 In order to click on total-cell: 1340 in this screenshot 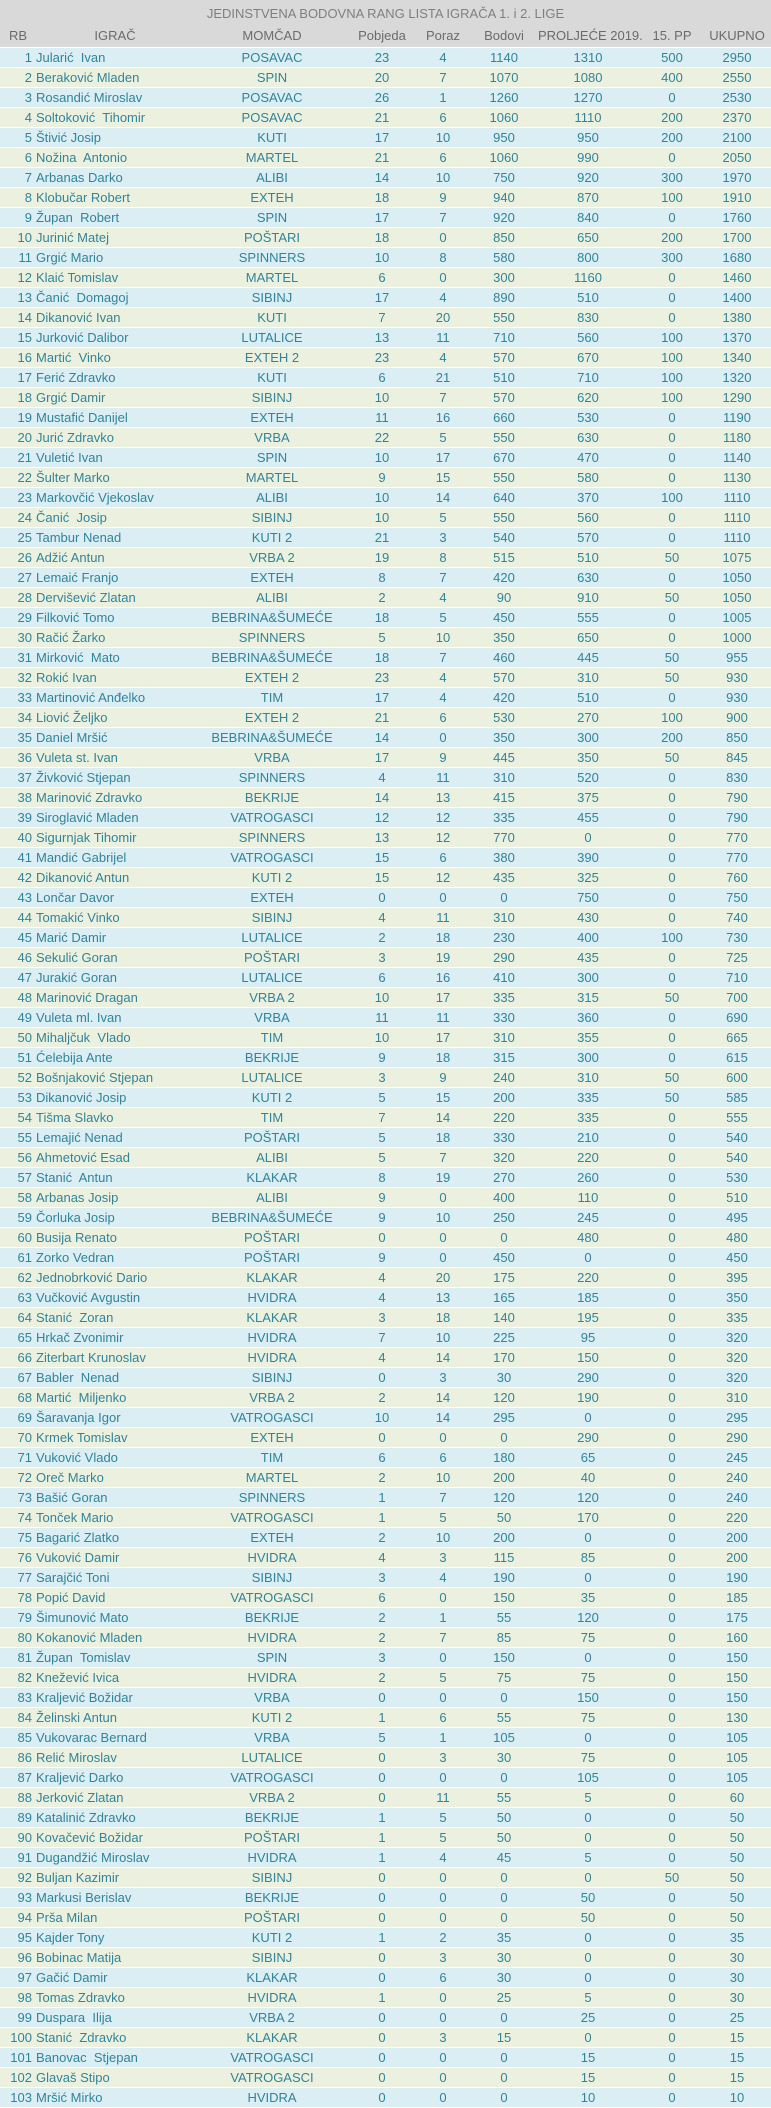, I will do `click(737, 357)`.